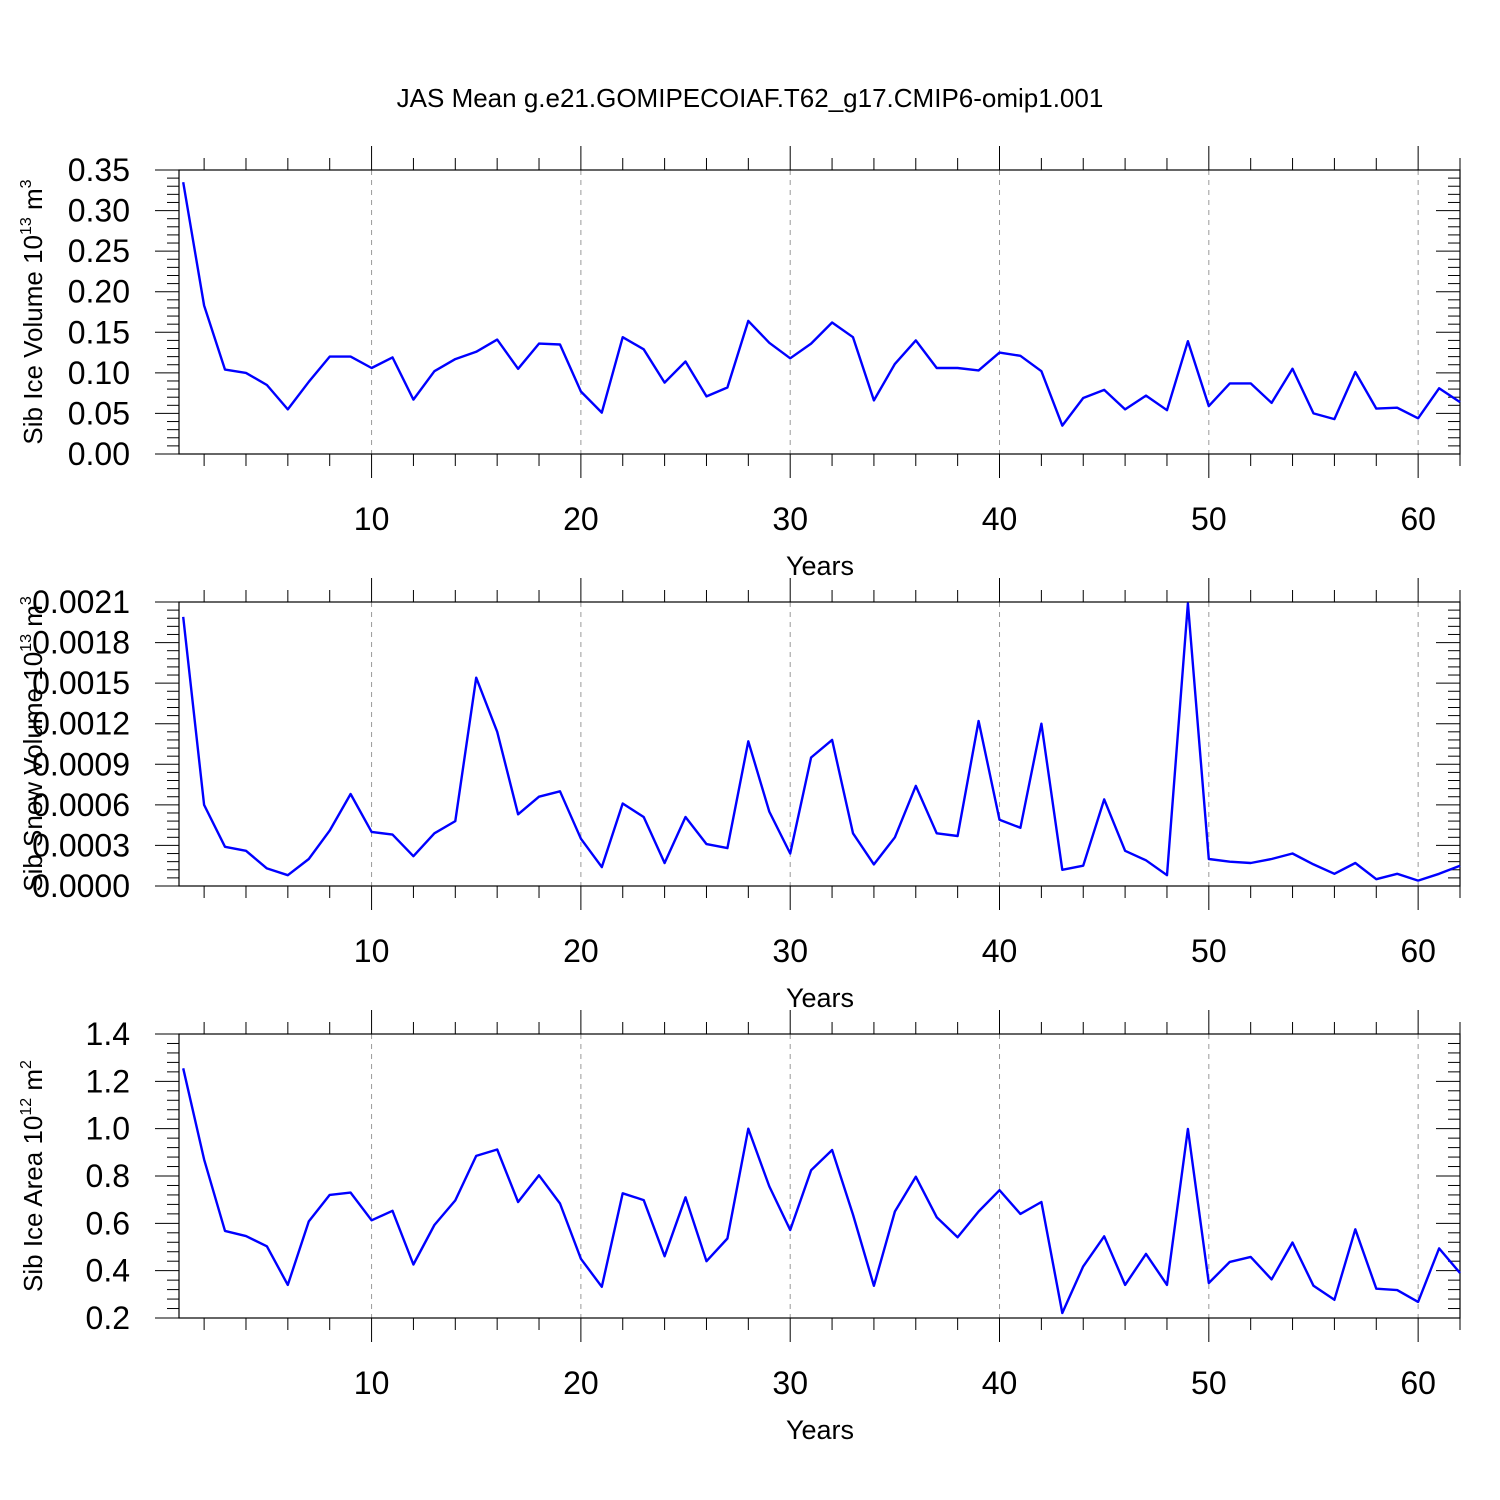 The width and height of the screenshot is (1500, 1500). Describe the element at coordinates (108, 1129) in the screenshot. I see `y-tick-label: 1.0` at that location.